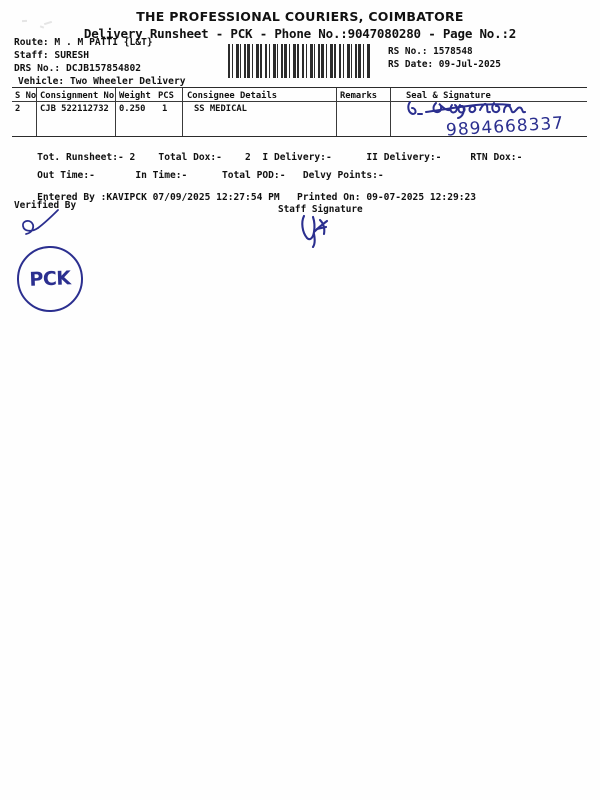 Image resolution: width=600 pixels, height=800 pixels. I want to click on i-delivery-label: I Delivery:-, so click(297, 157).